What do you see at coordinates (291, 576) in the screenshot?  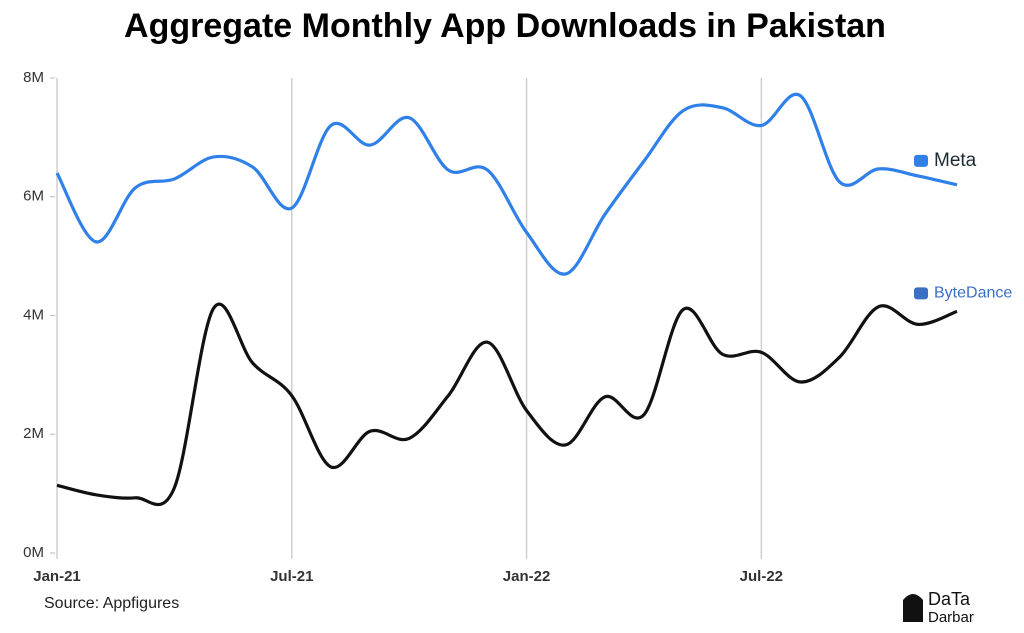 I see `x-tick-label: Jul-21` at bounding box center [291, 576].